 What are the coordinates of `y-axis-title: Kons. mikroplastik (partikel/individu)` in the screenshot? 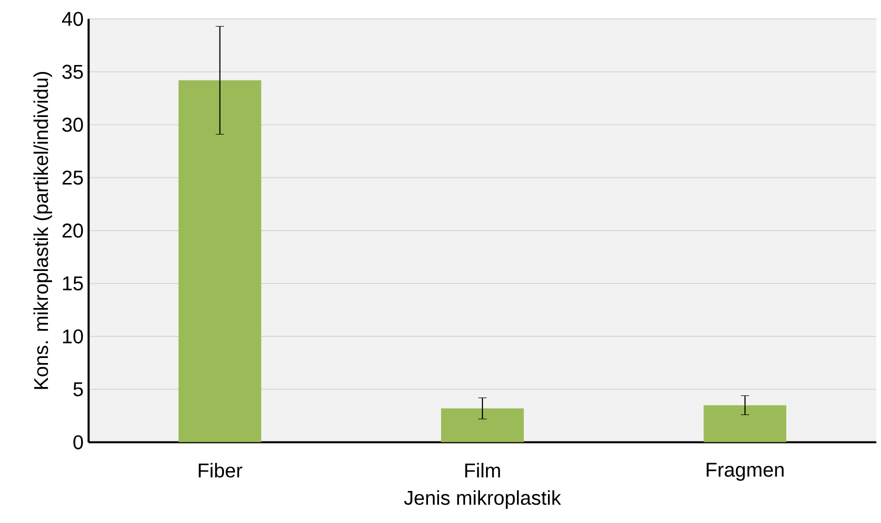 It's located at (42, 230).